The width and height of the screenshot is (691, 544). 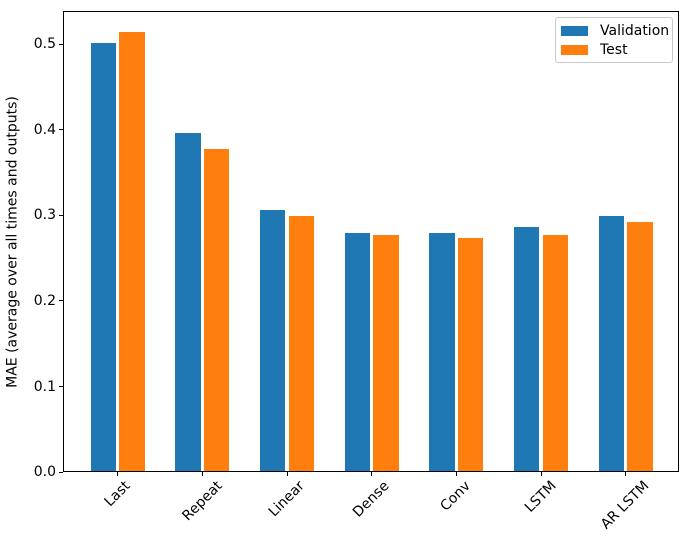 What do you see at coordinates (117, 494) in the screenshot?
I see `x-tick-label-last: Last` at bounding box center [117, 494].